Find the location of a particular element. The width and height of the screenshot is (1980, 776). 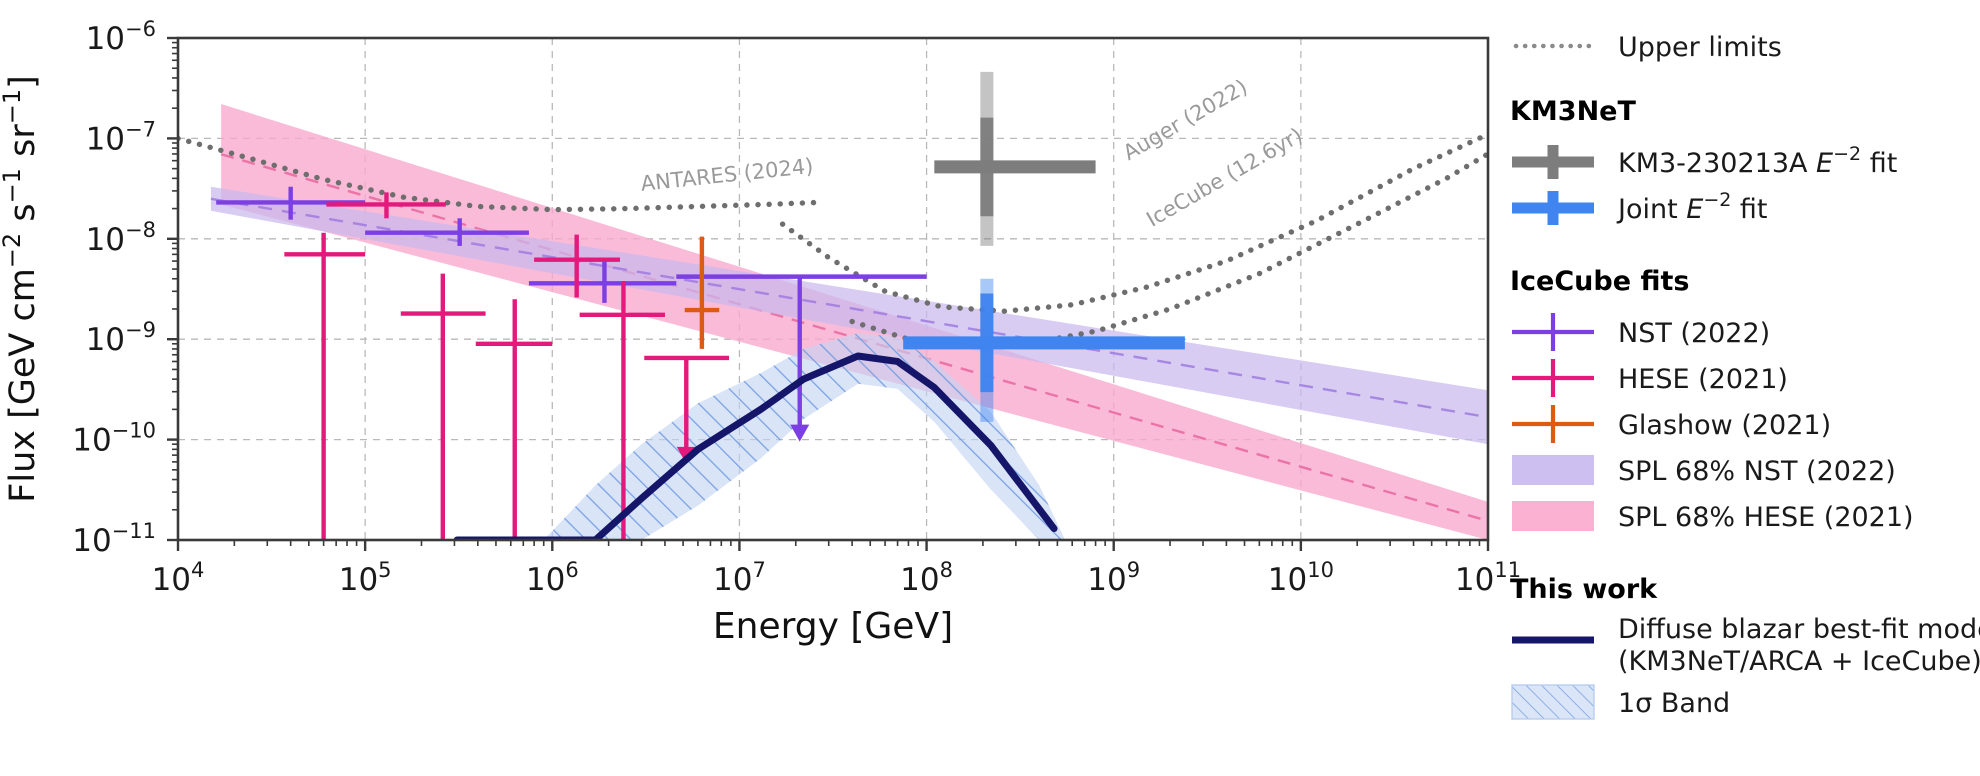

legend-entry-label: SPL 68% HESE (2021) is located at coordinates (1766, 517).